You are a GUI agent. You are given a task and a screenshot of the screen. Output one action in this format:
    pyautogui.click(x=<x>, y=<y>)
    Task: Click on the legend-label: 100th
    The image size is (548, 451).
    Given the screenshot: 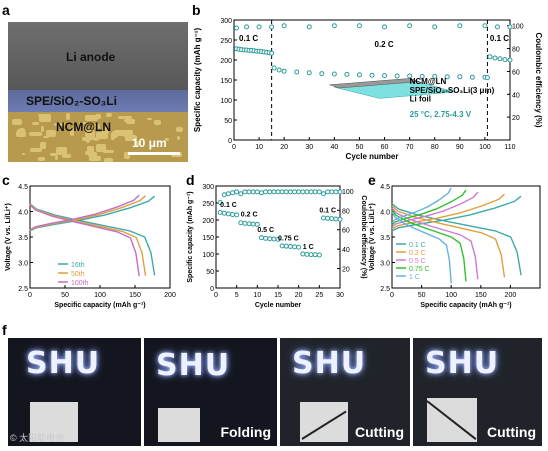 What is the action you would take?
    pyautogui.click(x=80, y=283)
    